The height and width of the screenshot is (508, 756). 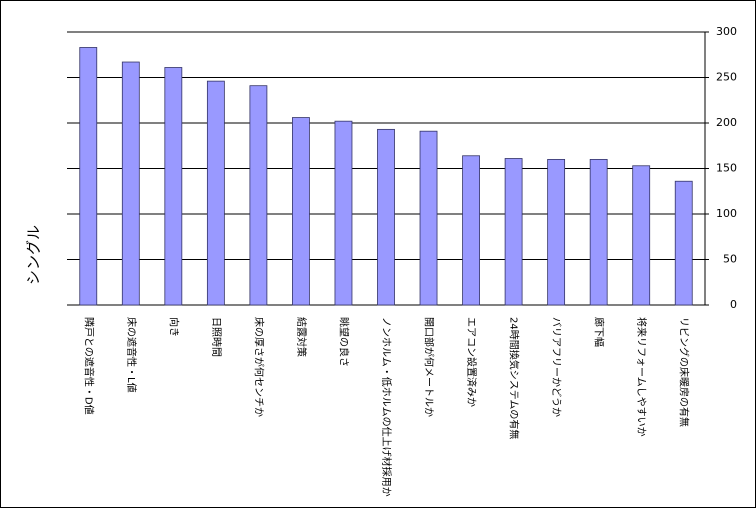 What do you see at coordinates (386, 407) in the screenshot?
I see `x-tick-label: ノンホルム・低ホルムの仕上げ材採用か` at bounding box center [386, 407].